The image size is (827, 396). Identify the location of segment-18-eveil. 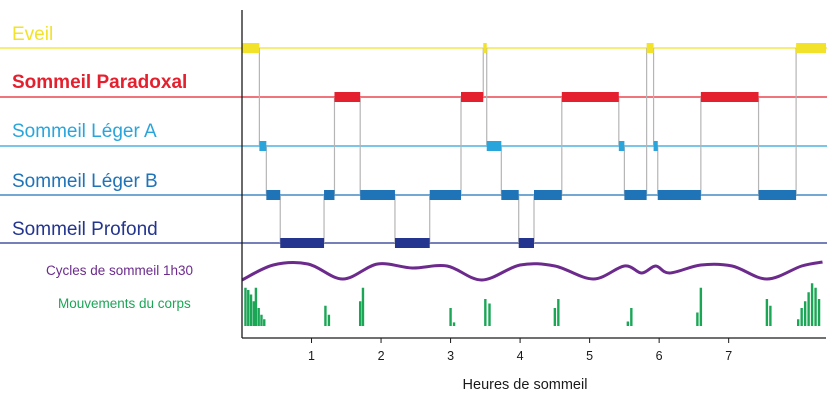
(650, 48).